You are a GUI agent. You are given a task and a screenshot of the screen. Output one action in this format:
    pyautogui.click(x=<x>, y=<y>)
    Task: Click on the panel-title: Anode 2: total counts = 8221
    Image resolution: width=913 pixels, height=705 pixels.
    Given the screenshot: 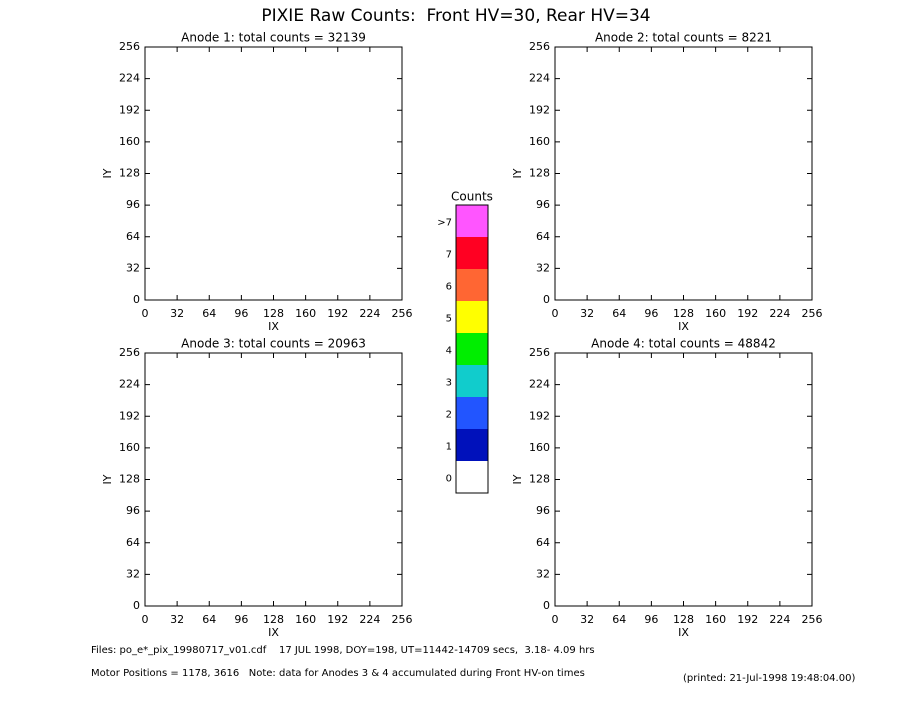 What is the action you would take?
    pyautogui.click(x=683, y=38)
    